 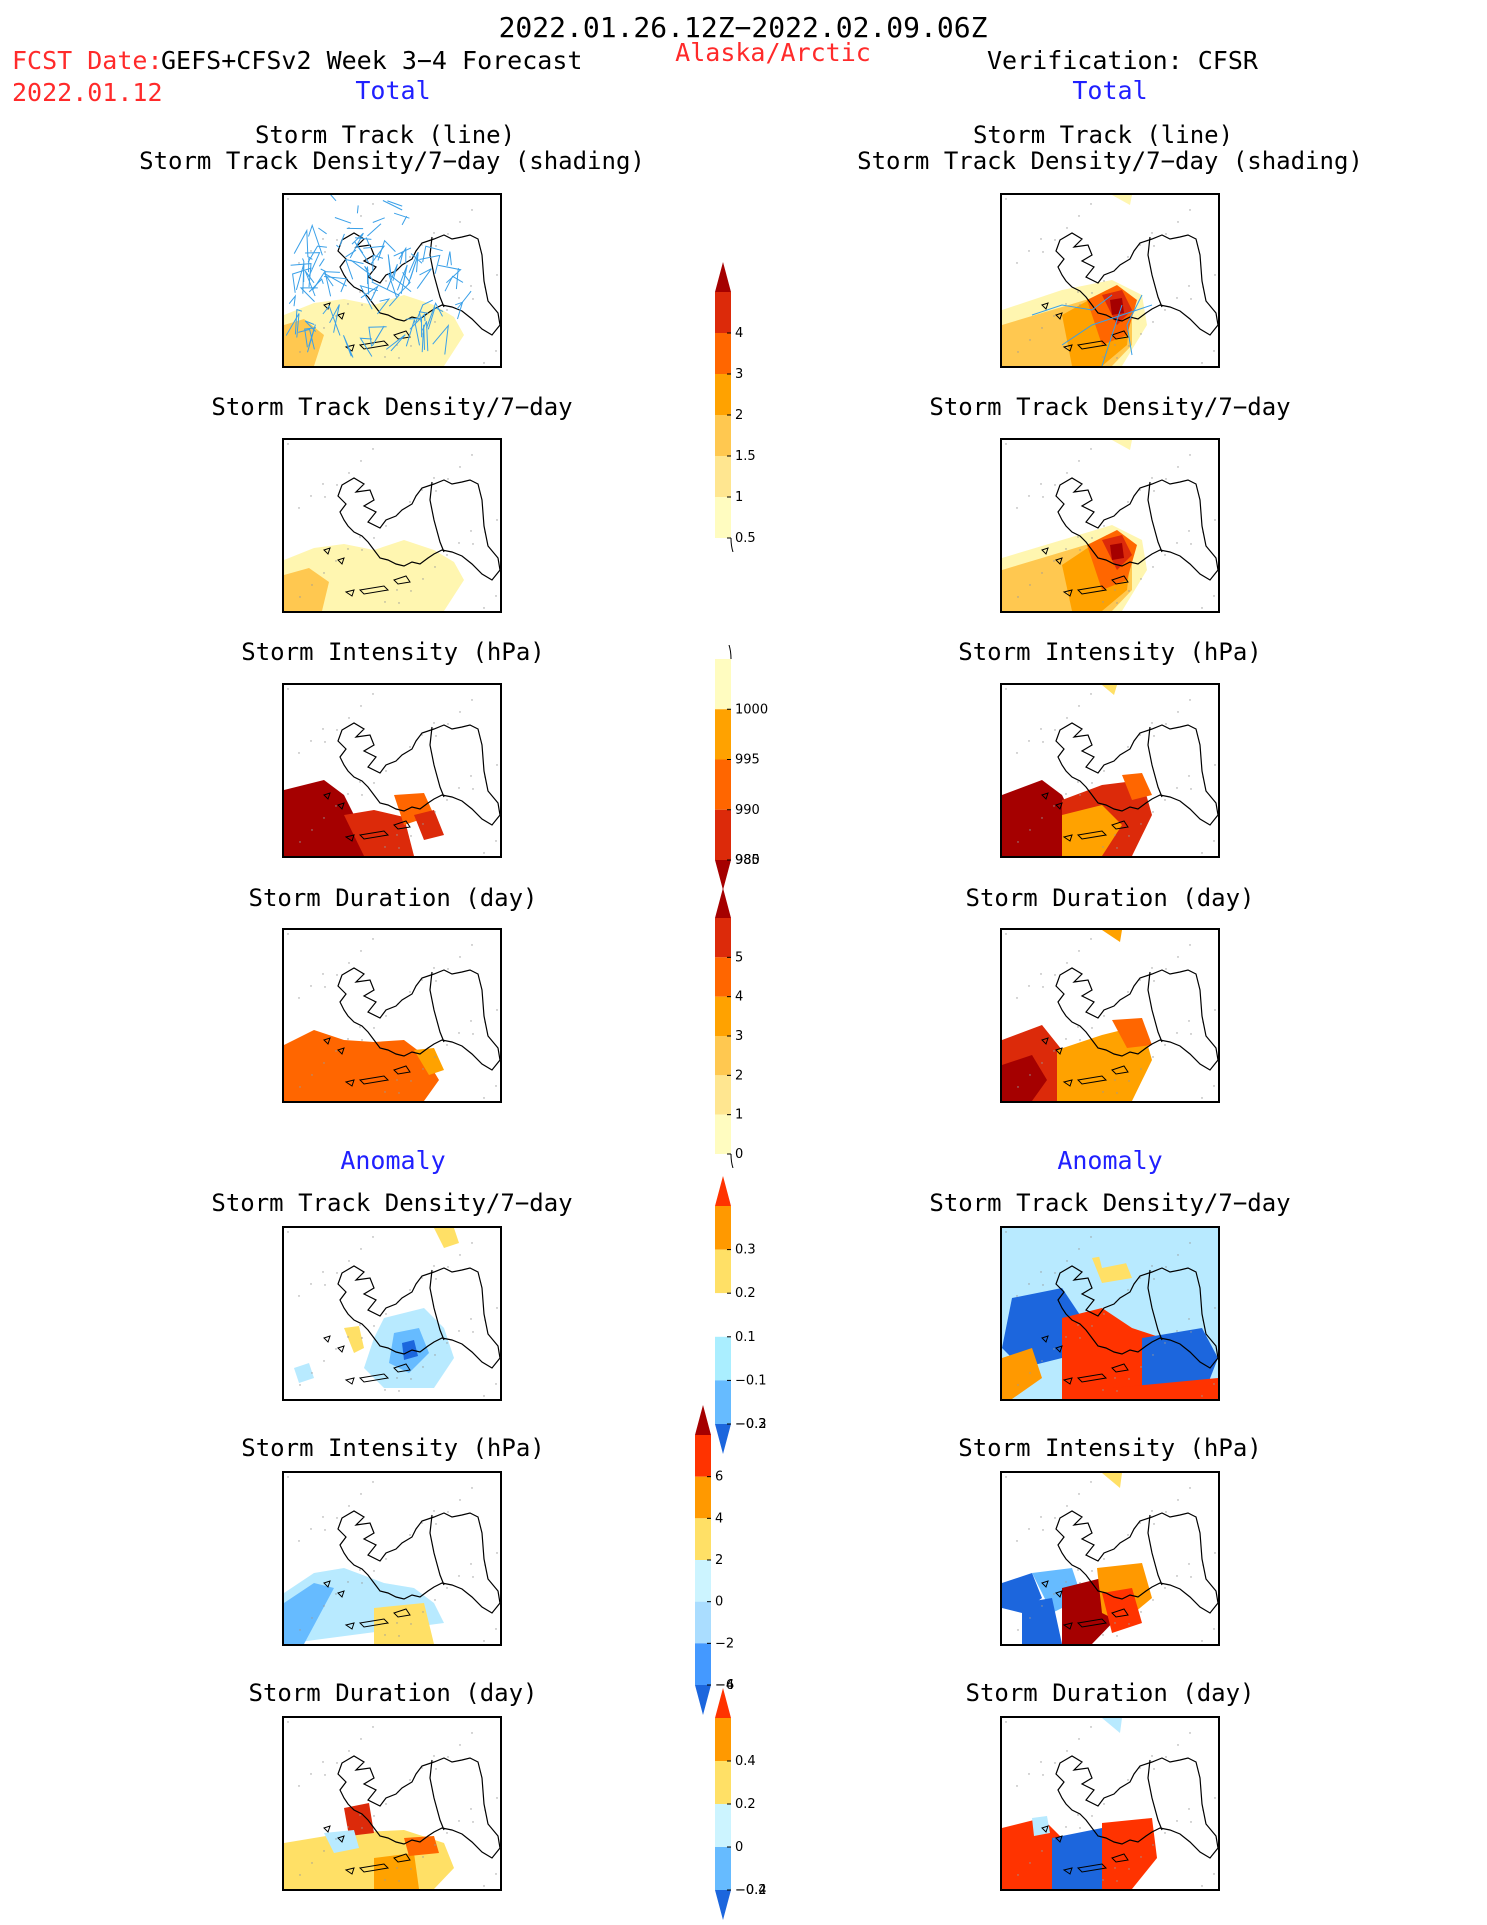 What do you see at coordinates (392, 161) in the screenshot?
I see `left-panel1-title2: Storm Track Density/7−day (shading)` at bounding box center [392, 161].